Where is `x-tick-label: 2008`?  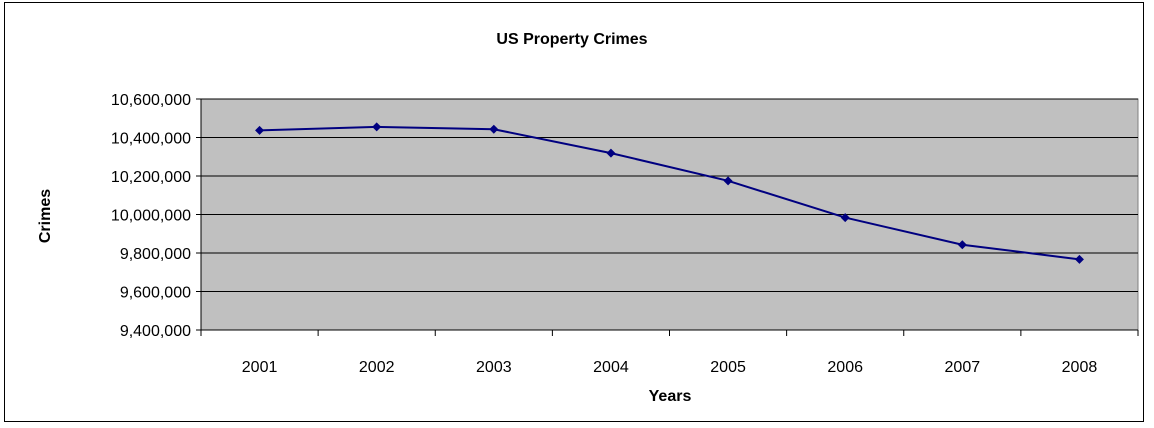 x-tick-label: 2008 is located at coordinates (1080, 367).